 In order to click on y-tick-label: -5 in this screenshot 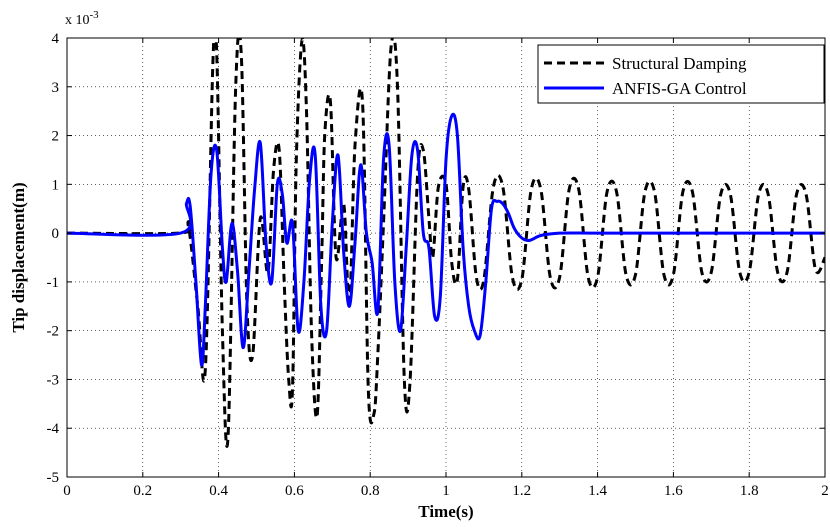, I will do `click(53, 478)`.